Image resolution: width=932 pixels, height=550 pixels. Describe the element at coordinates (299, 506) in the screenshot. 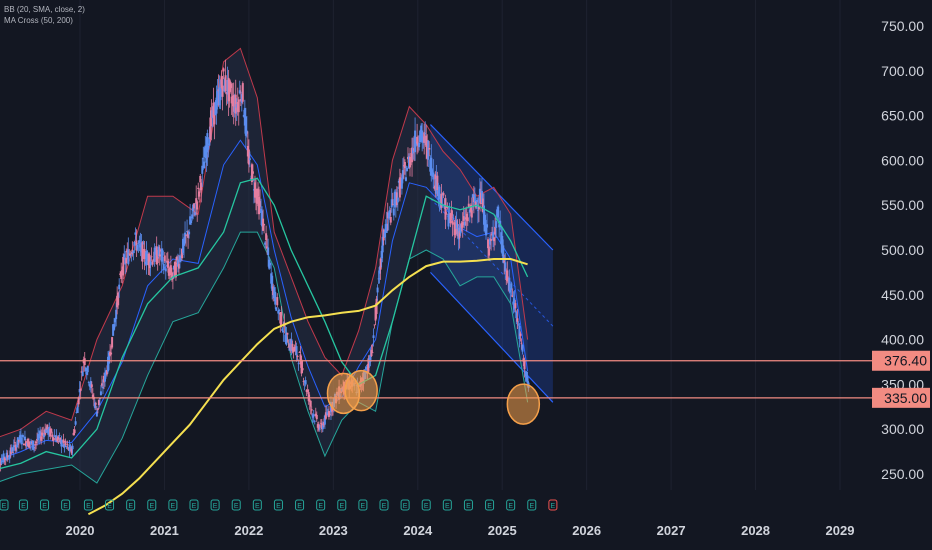

I see `earnings-label-15: E` at that location.